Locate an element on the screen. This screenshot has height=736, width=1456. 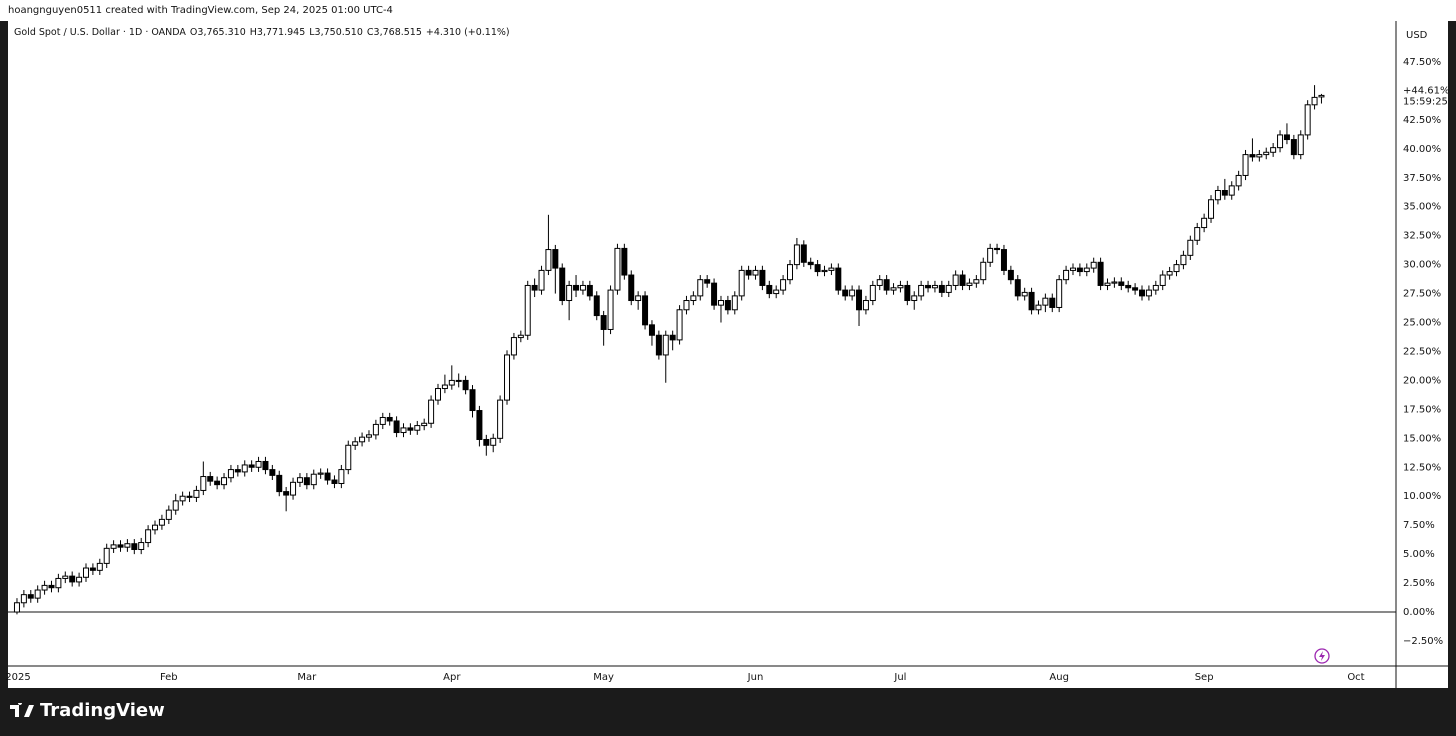
y-tick-label: 27.50% is located at coordinates (1422, 294).